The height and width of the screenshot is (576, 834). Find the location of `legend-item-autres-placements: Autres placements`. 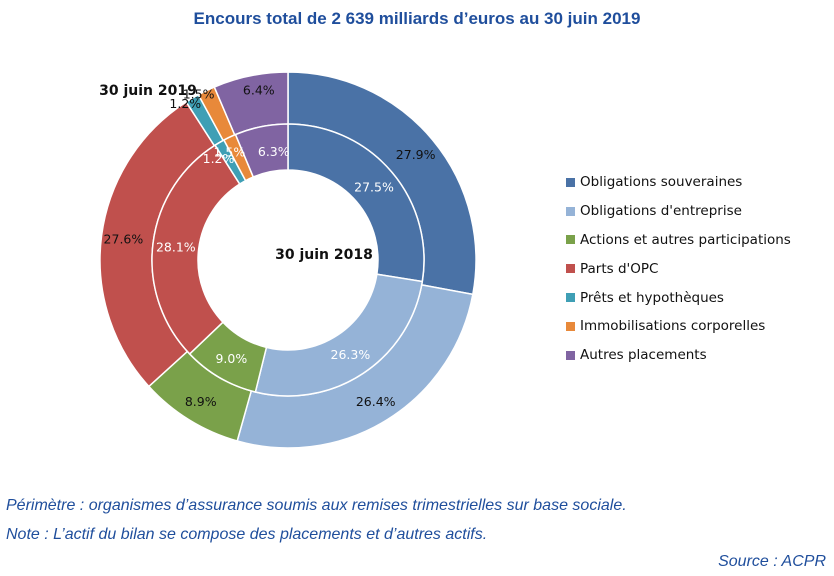

legend-item-autres-placements: Autres placements is located at coordinates (678, 355).